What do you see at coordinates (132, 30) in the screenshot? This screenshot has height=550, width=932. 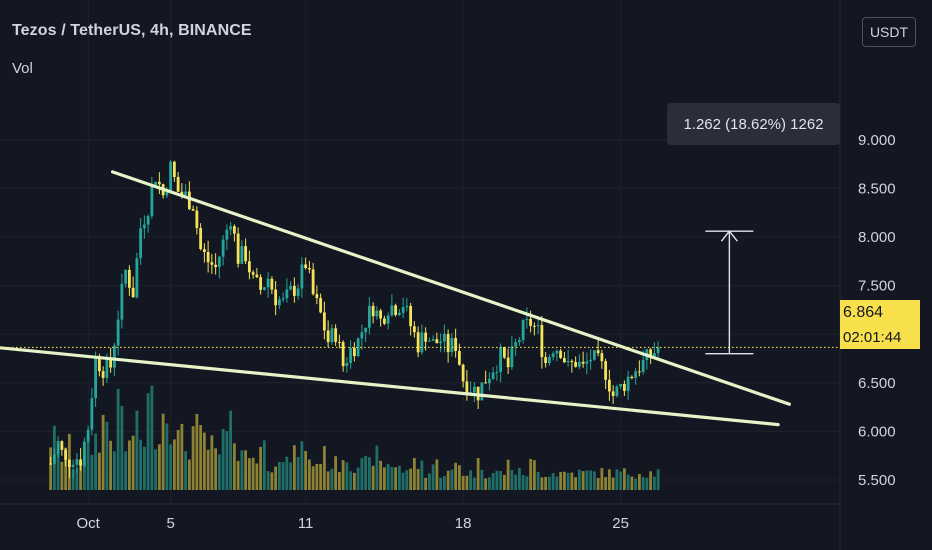 I see `symbol-title: Tezos / TetherUS, 4h, BINANCE` at bounding box center [132, 30].